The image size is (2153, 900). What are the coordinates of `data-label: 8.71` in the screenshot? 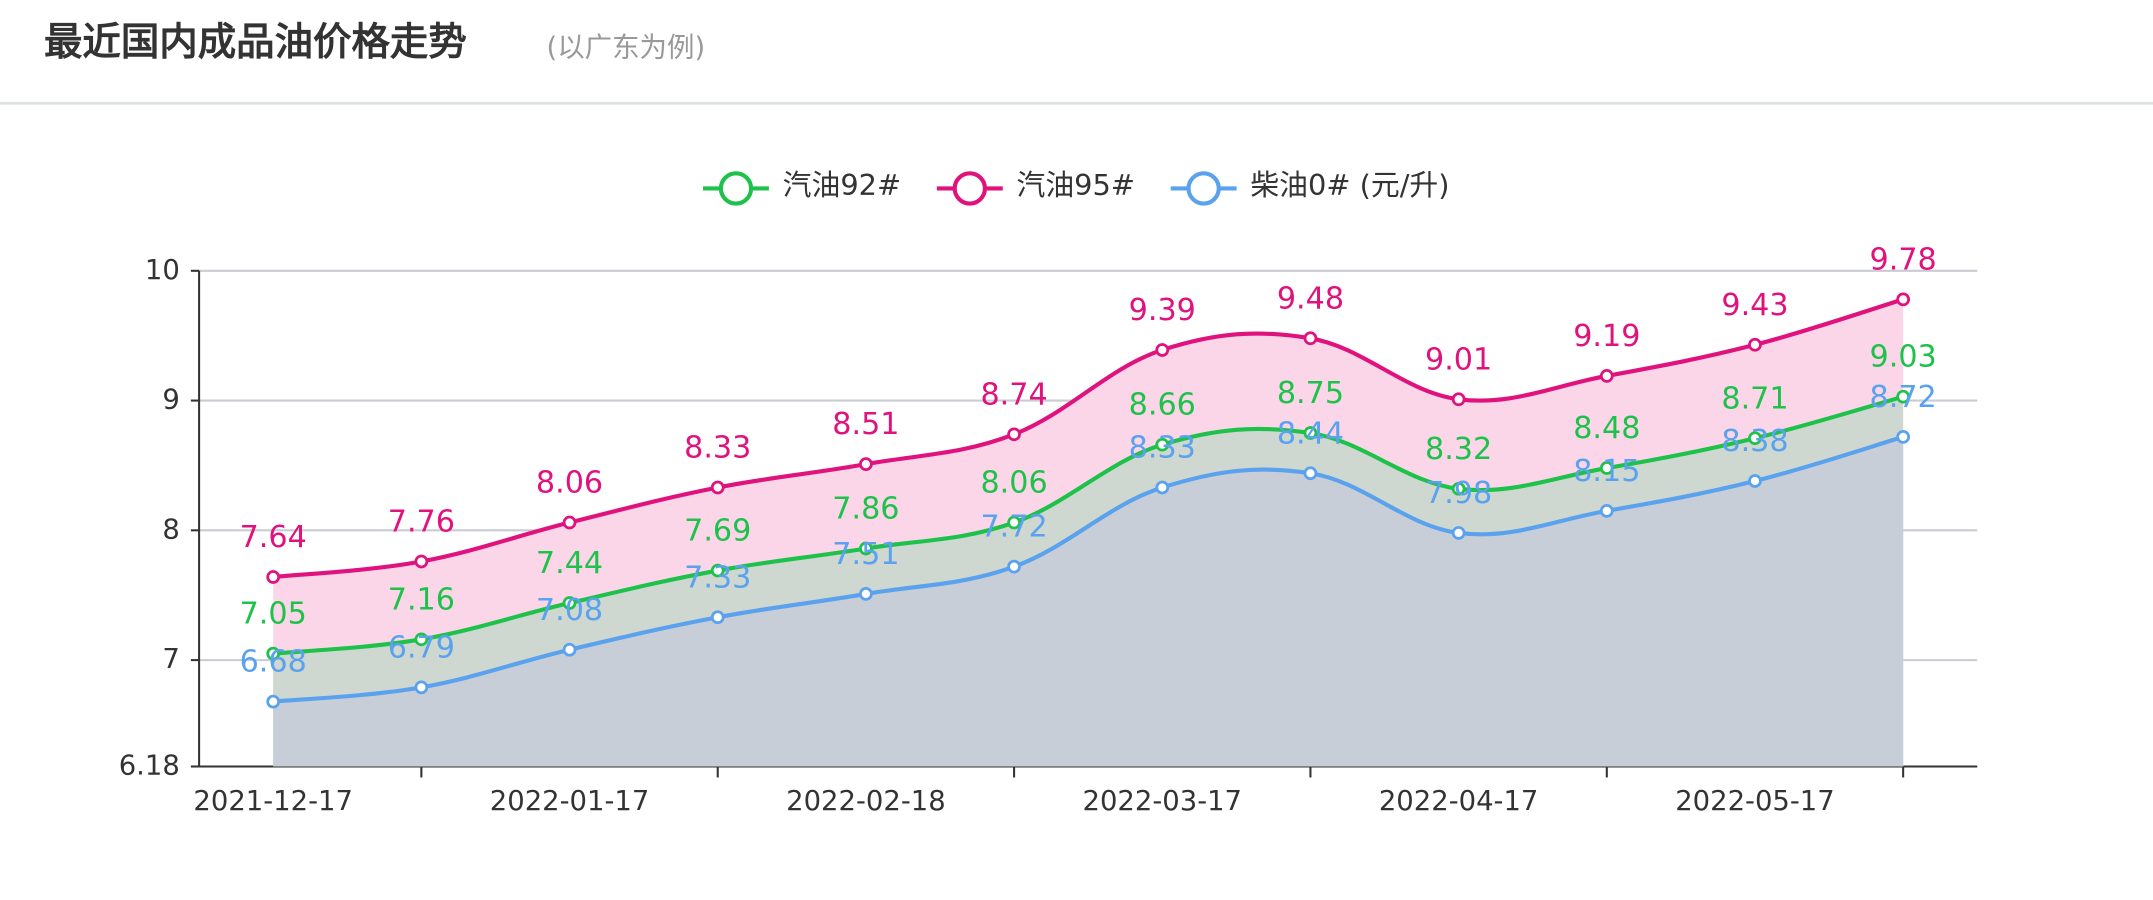 It's located at (1754, 398).